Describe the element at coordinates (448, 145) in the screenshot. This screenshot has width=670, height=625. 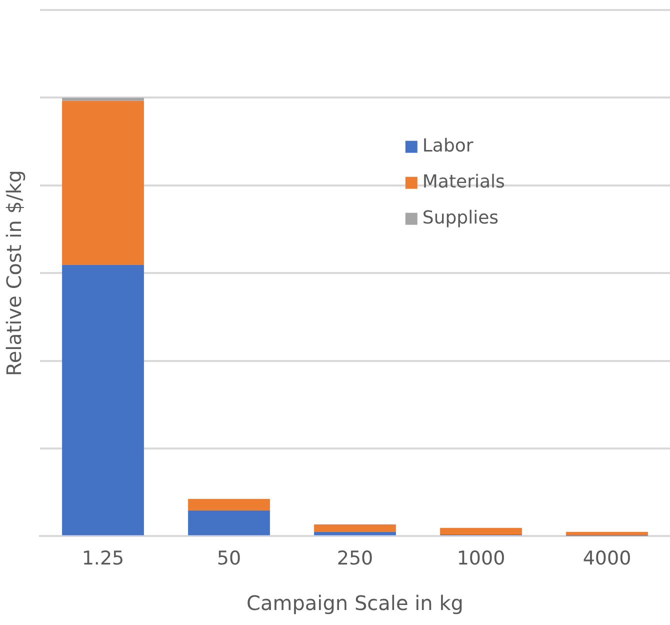
I see `legend-label: Labor` at that location.